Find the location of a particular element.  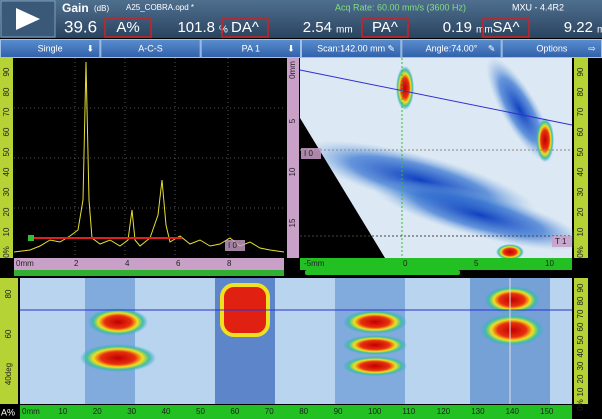

gain-value: 39.6 is located at coordinates (80, 26).